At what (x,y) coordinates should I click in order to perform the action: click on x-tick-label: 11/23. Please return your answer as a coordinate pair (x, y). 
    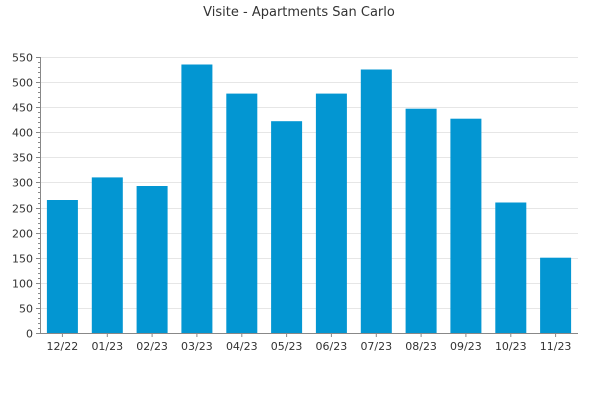
    Looking at the image, I should click on (556, 346).